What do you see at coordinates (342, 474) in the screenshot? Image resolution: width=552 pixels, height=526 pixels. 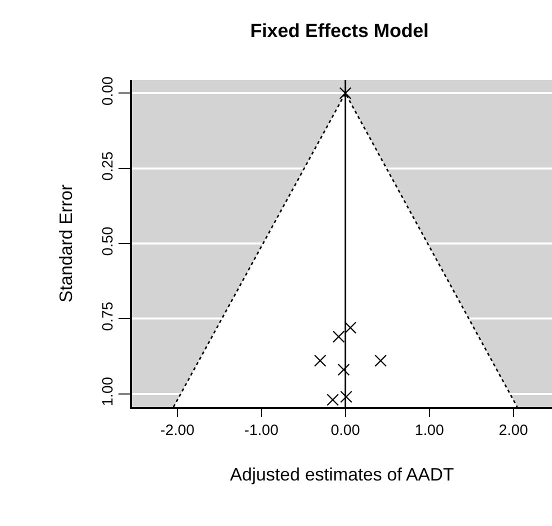 I see `x-axis-title: Adjusted estimates of AADT` at bounding box center [342, 474].